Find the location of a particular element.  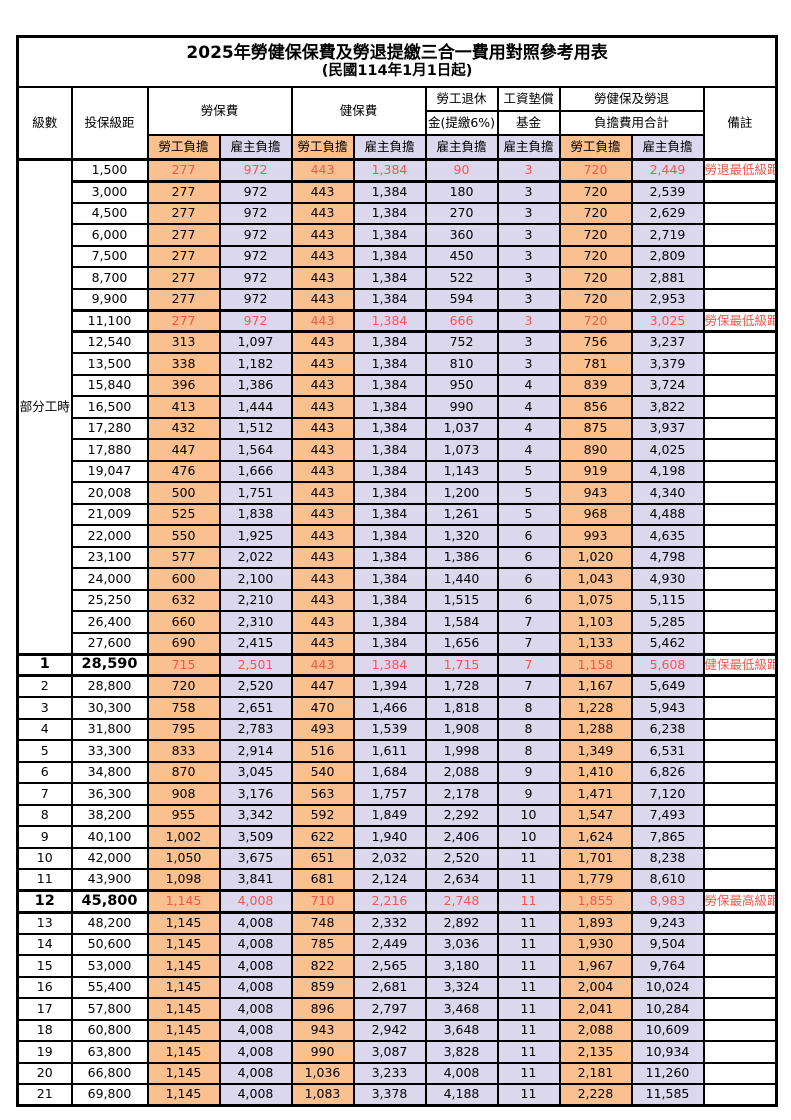

total-employee-cell: 1,547 is located at coordinates (595, 815).